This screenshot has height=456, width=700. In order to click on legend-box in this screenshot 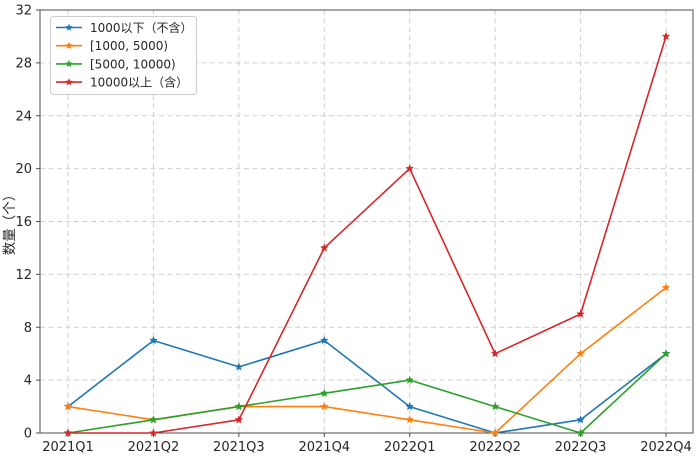, I will do `click(123, 55)`.